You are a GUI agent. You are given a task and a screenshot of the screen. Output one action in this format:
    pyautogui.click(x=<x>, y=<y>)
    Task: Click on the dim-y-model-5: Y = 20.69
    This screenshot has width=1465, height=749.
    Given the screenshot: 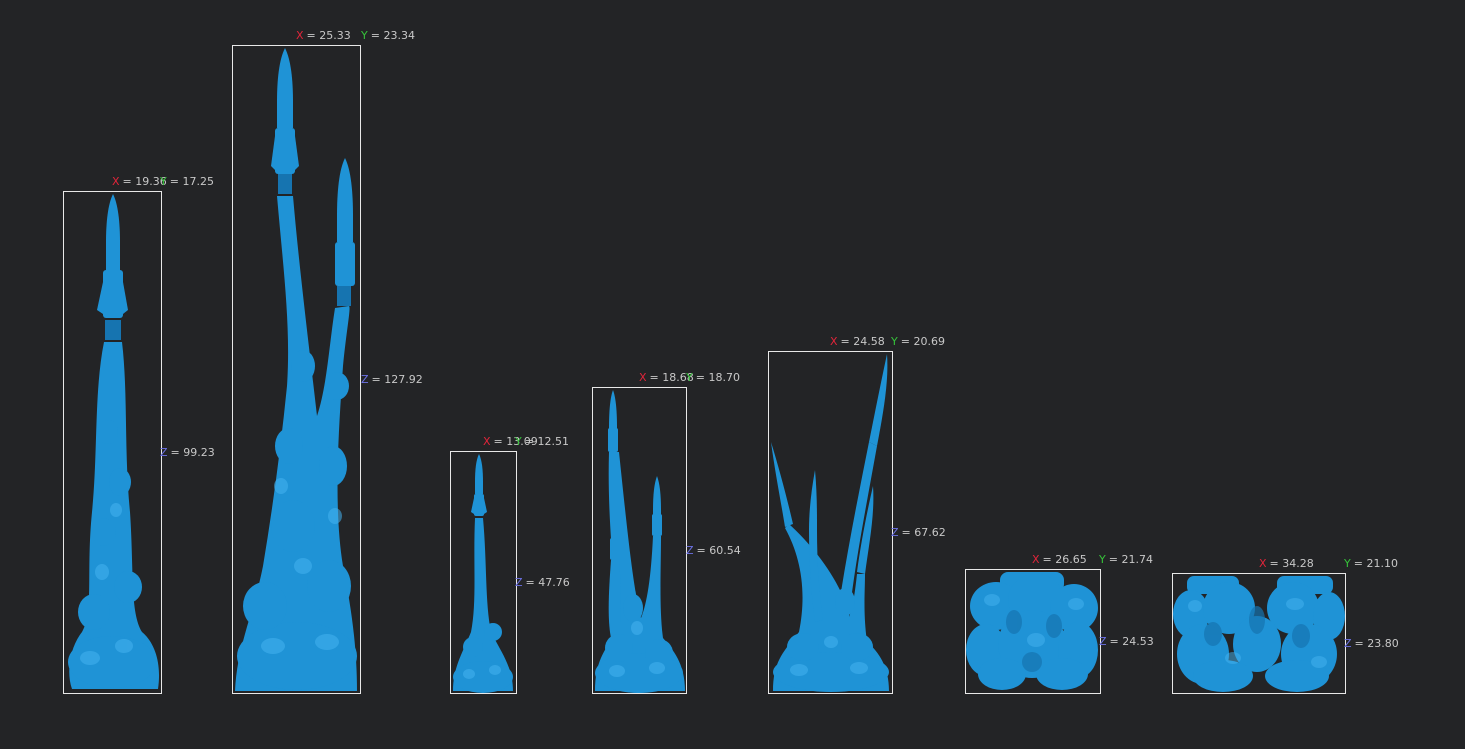 What is the action you would take?
    pyautogui.click(x=918, y=342)
    